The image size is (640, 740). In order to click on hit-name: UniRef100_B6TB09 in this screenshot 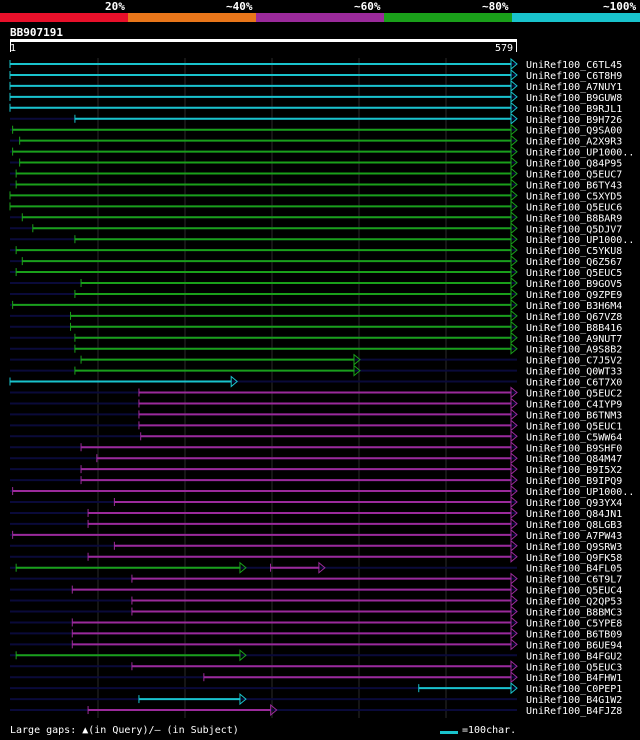, I will do `click(574, 634)`.